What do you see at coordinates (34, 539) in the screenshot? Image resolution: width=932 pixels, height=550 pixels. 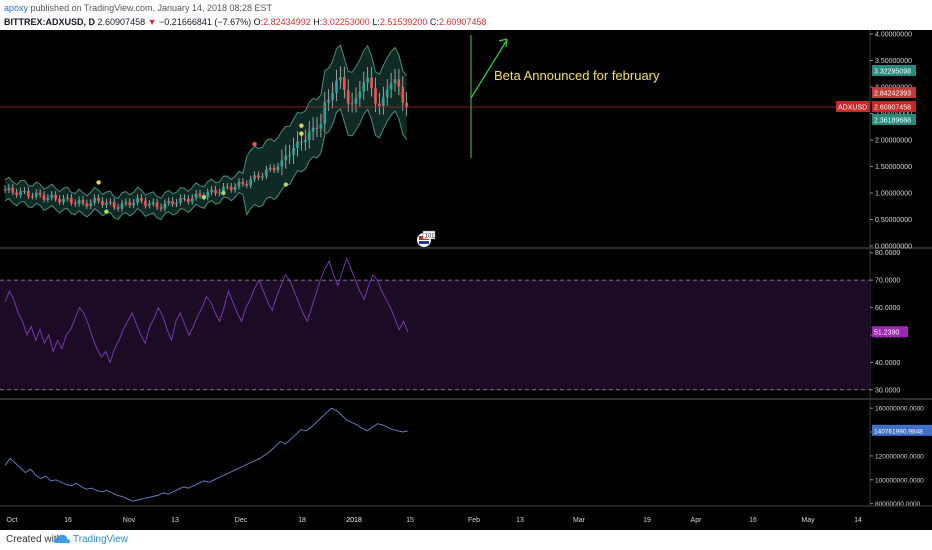 I see `created-with-text: Created with` at bounding box center [34, 539].